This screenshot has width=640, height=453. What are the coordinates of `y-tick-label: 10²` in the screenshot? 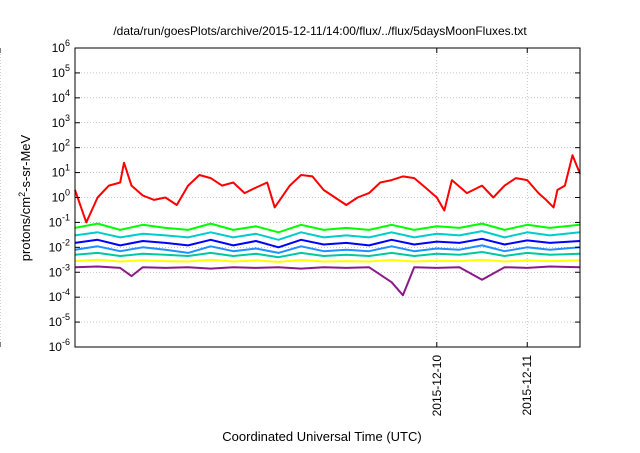 It's located at (61, 146).